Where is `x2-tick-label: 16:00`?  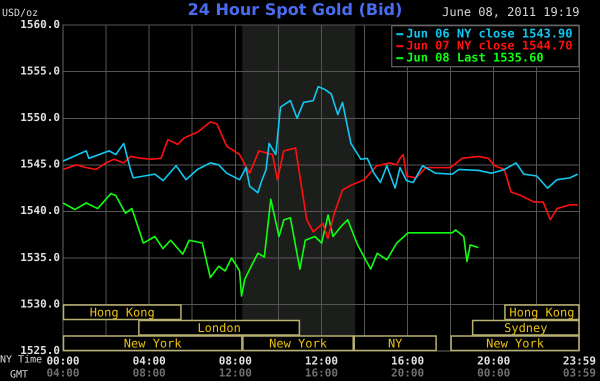
x2-tick-label: 16:00 is located at coordinates (321, 373).